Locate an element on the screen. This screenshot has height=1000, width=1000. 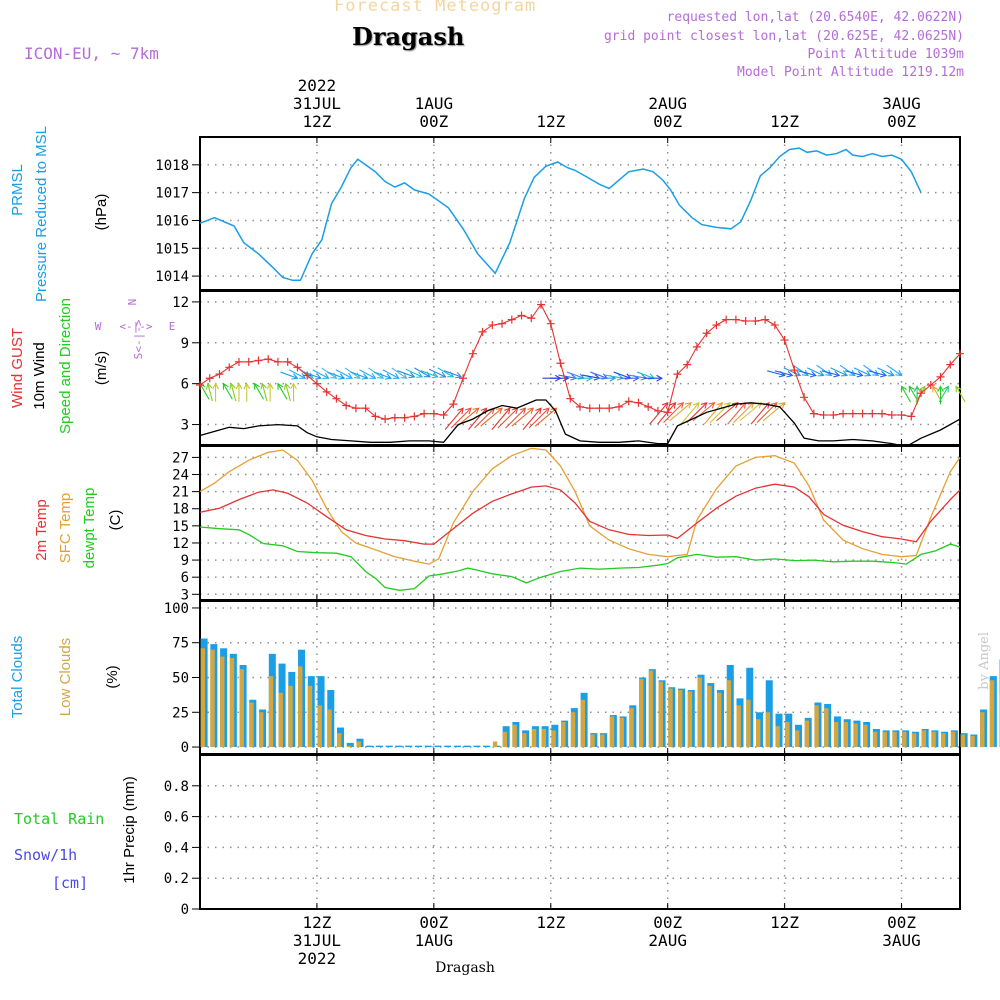
temp-2m-line is located at coordinates (580, 514).